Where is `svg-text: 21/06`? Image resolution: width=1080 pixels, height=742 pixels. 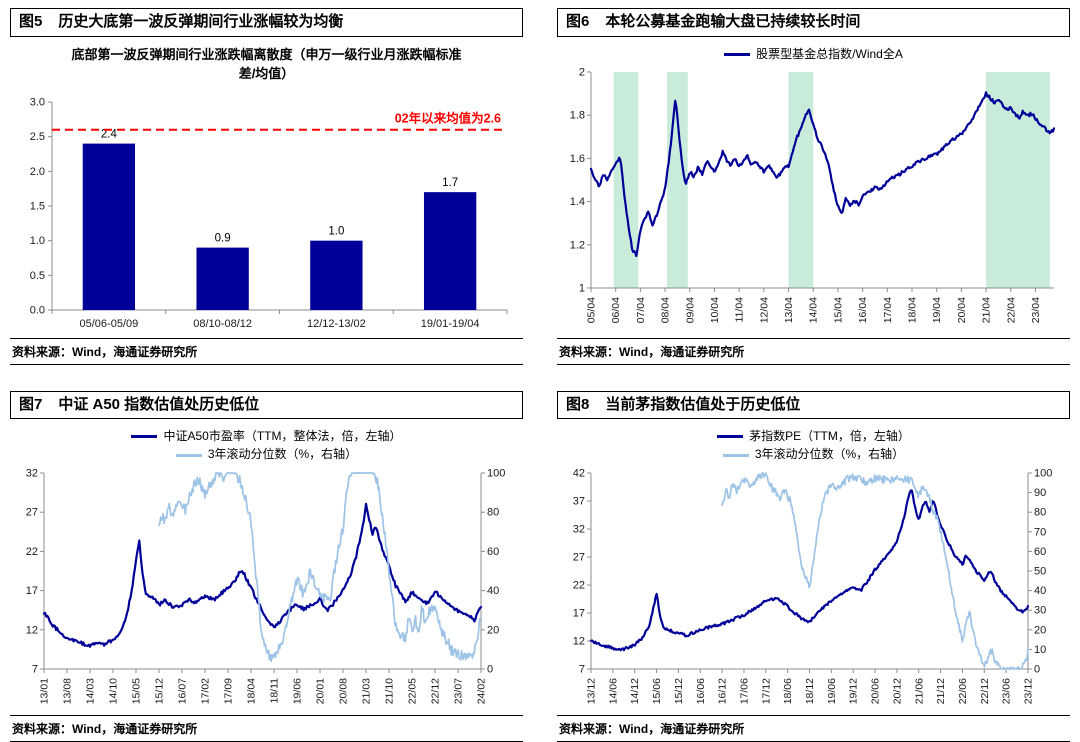 svg-text: 21/06 is located at coordinates (919, 691).